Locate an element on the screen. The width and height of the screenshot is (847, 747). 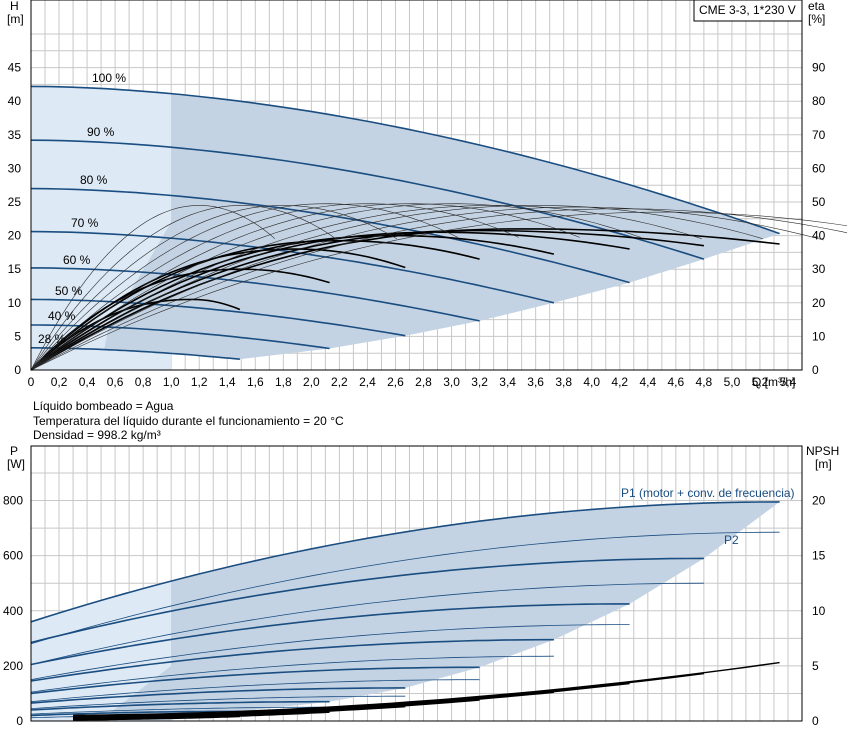
x-tick-label: 4,2 is located at coordinates (619, 382).